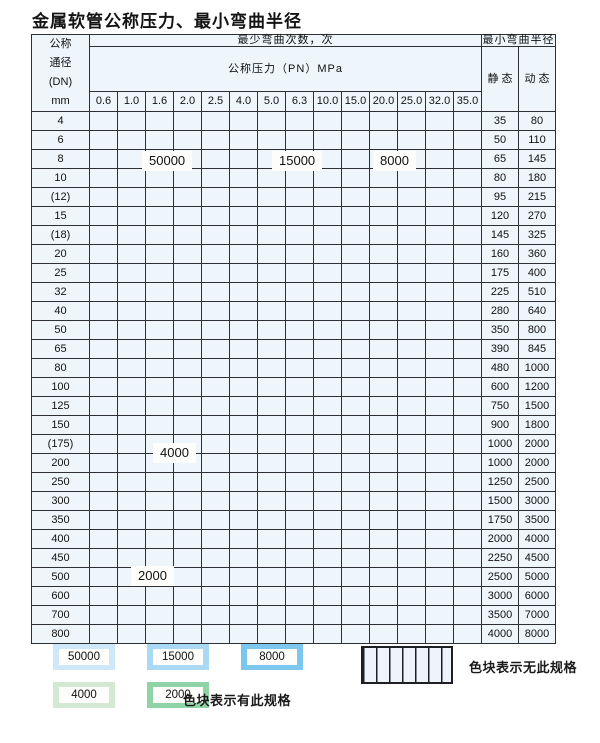 This screenshot has width=600, height=743. What do you see at coordinates (394, 161) in the screenshot?
I see `overlay-label-8000: 8000` at bounding box center [394, 161].